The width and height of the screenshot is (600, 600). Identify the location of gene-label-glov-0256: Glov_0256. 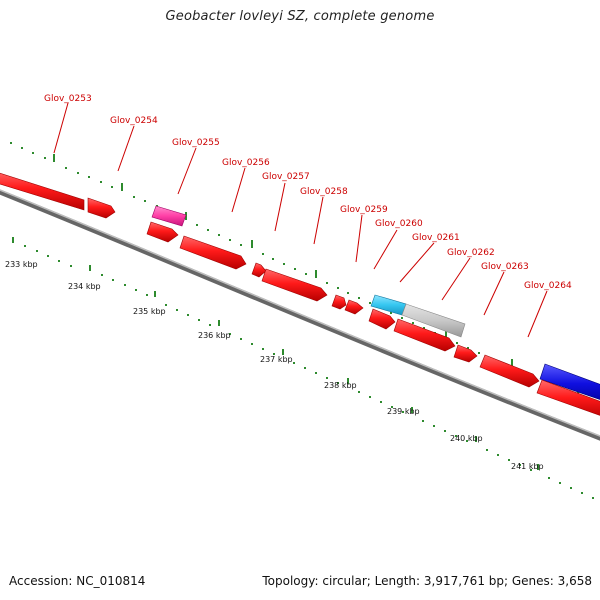
(246, 163).